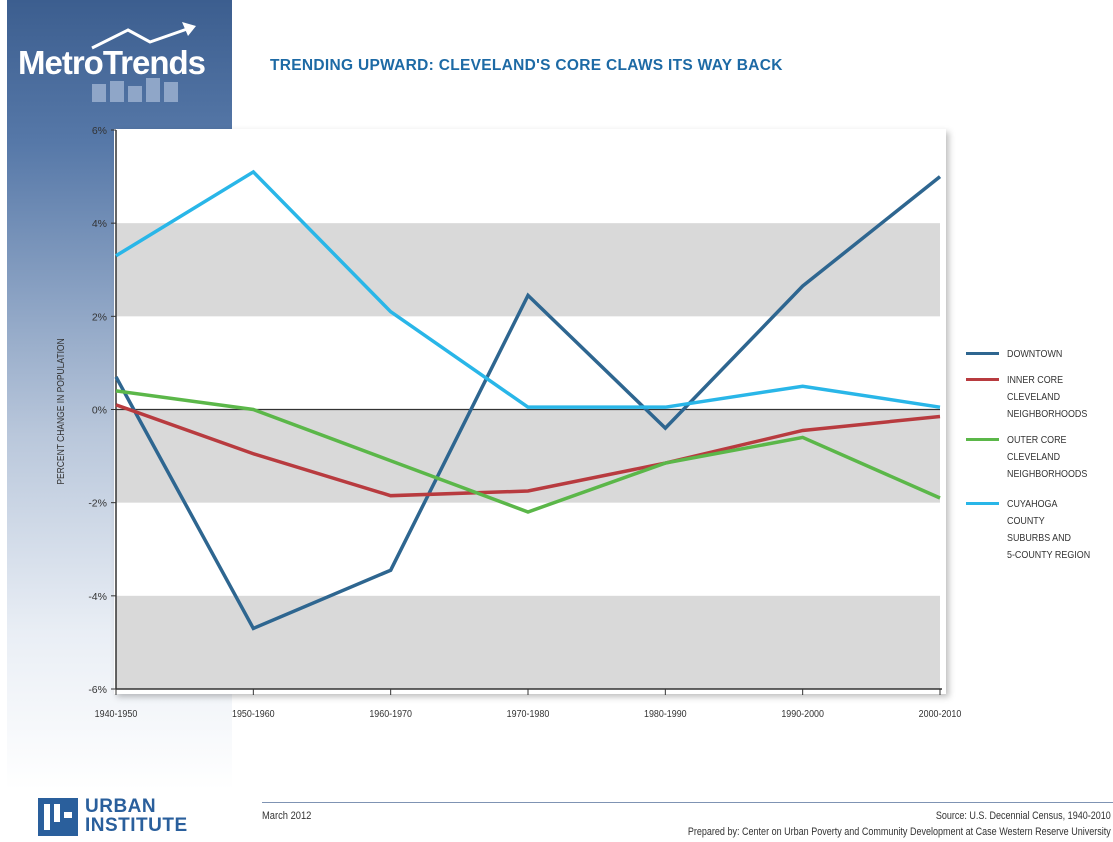 This screenshot has height=842, width=1113. I want to click on urban-institute-logo-icon, so click(59, 817).